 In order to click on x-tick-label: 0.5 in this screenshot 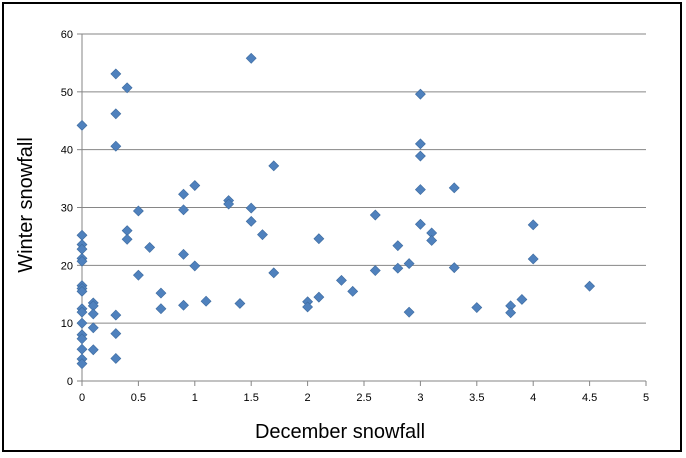, I will do `click(138, 398)`.